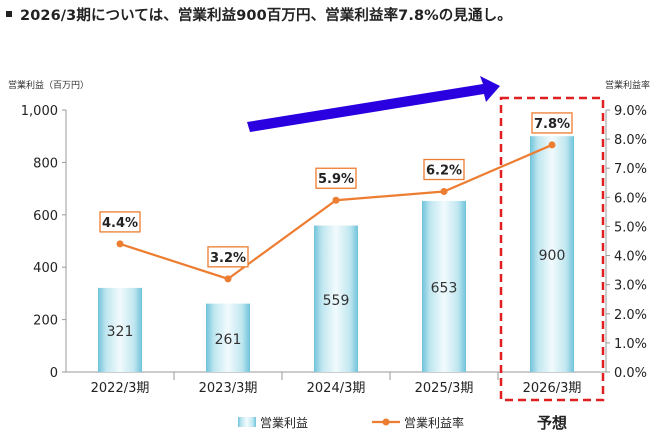 Image resolution: width=662 pixels, height=438 pixels. Describe the element at coordinates (228, 388) in the screenshot. I see `x-tick-label: 2023/3期` at that location.